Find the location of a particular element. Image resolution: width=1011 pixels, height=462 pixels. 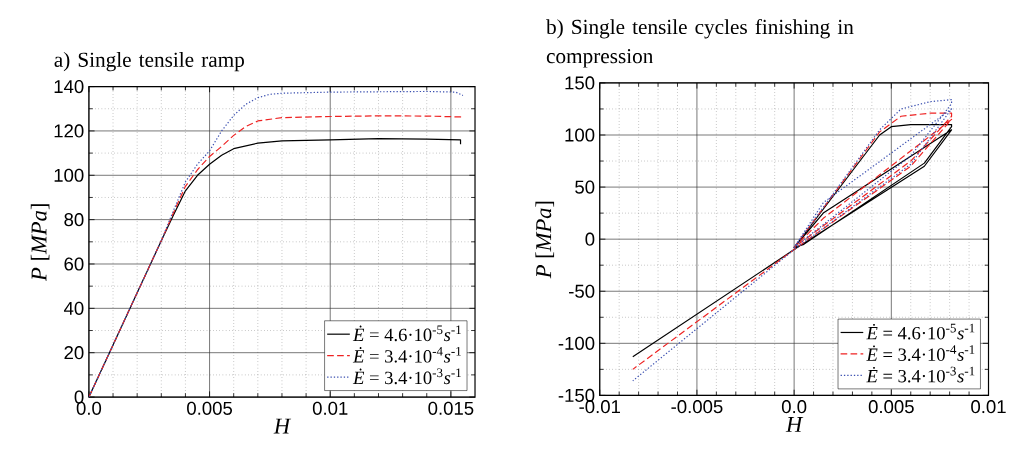

y-tick-label: 80 is located at coordinates (74, 220).